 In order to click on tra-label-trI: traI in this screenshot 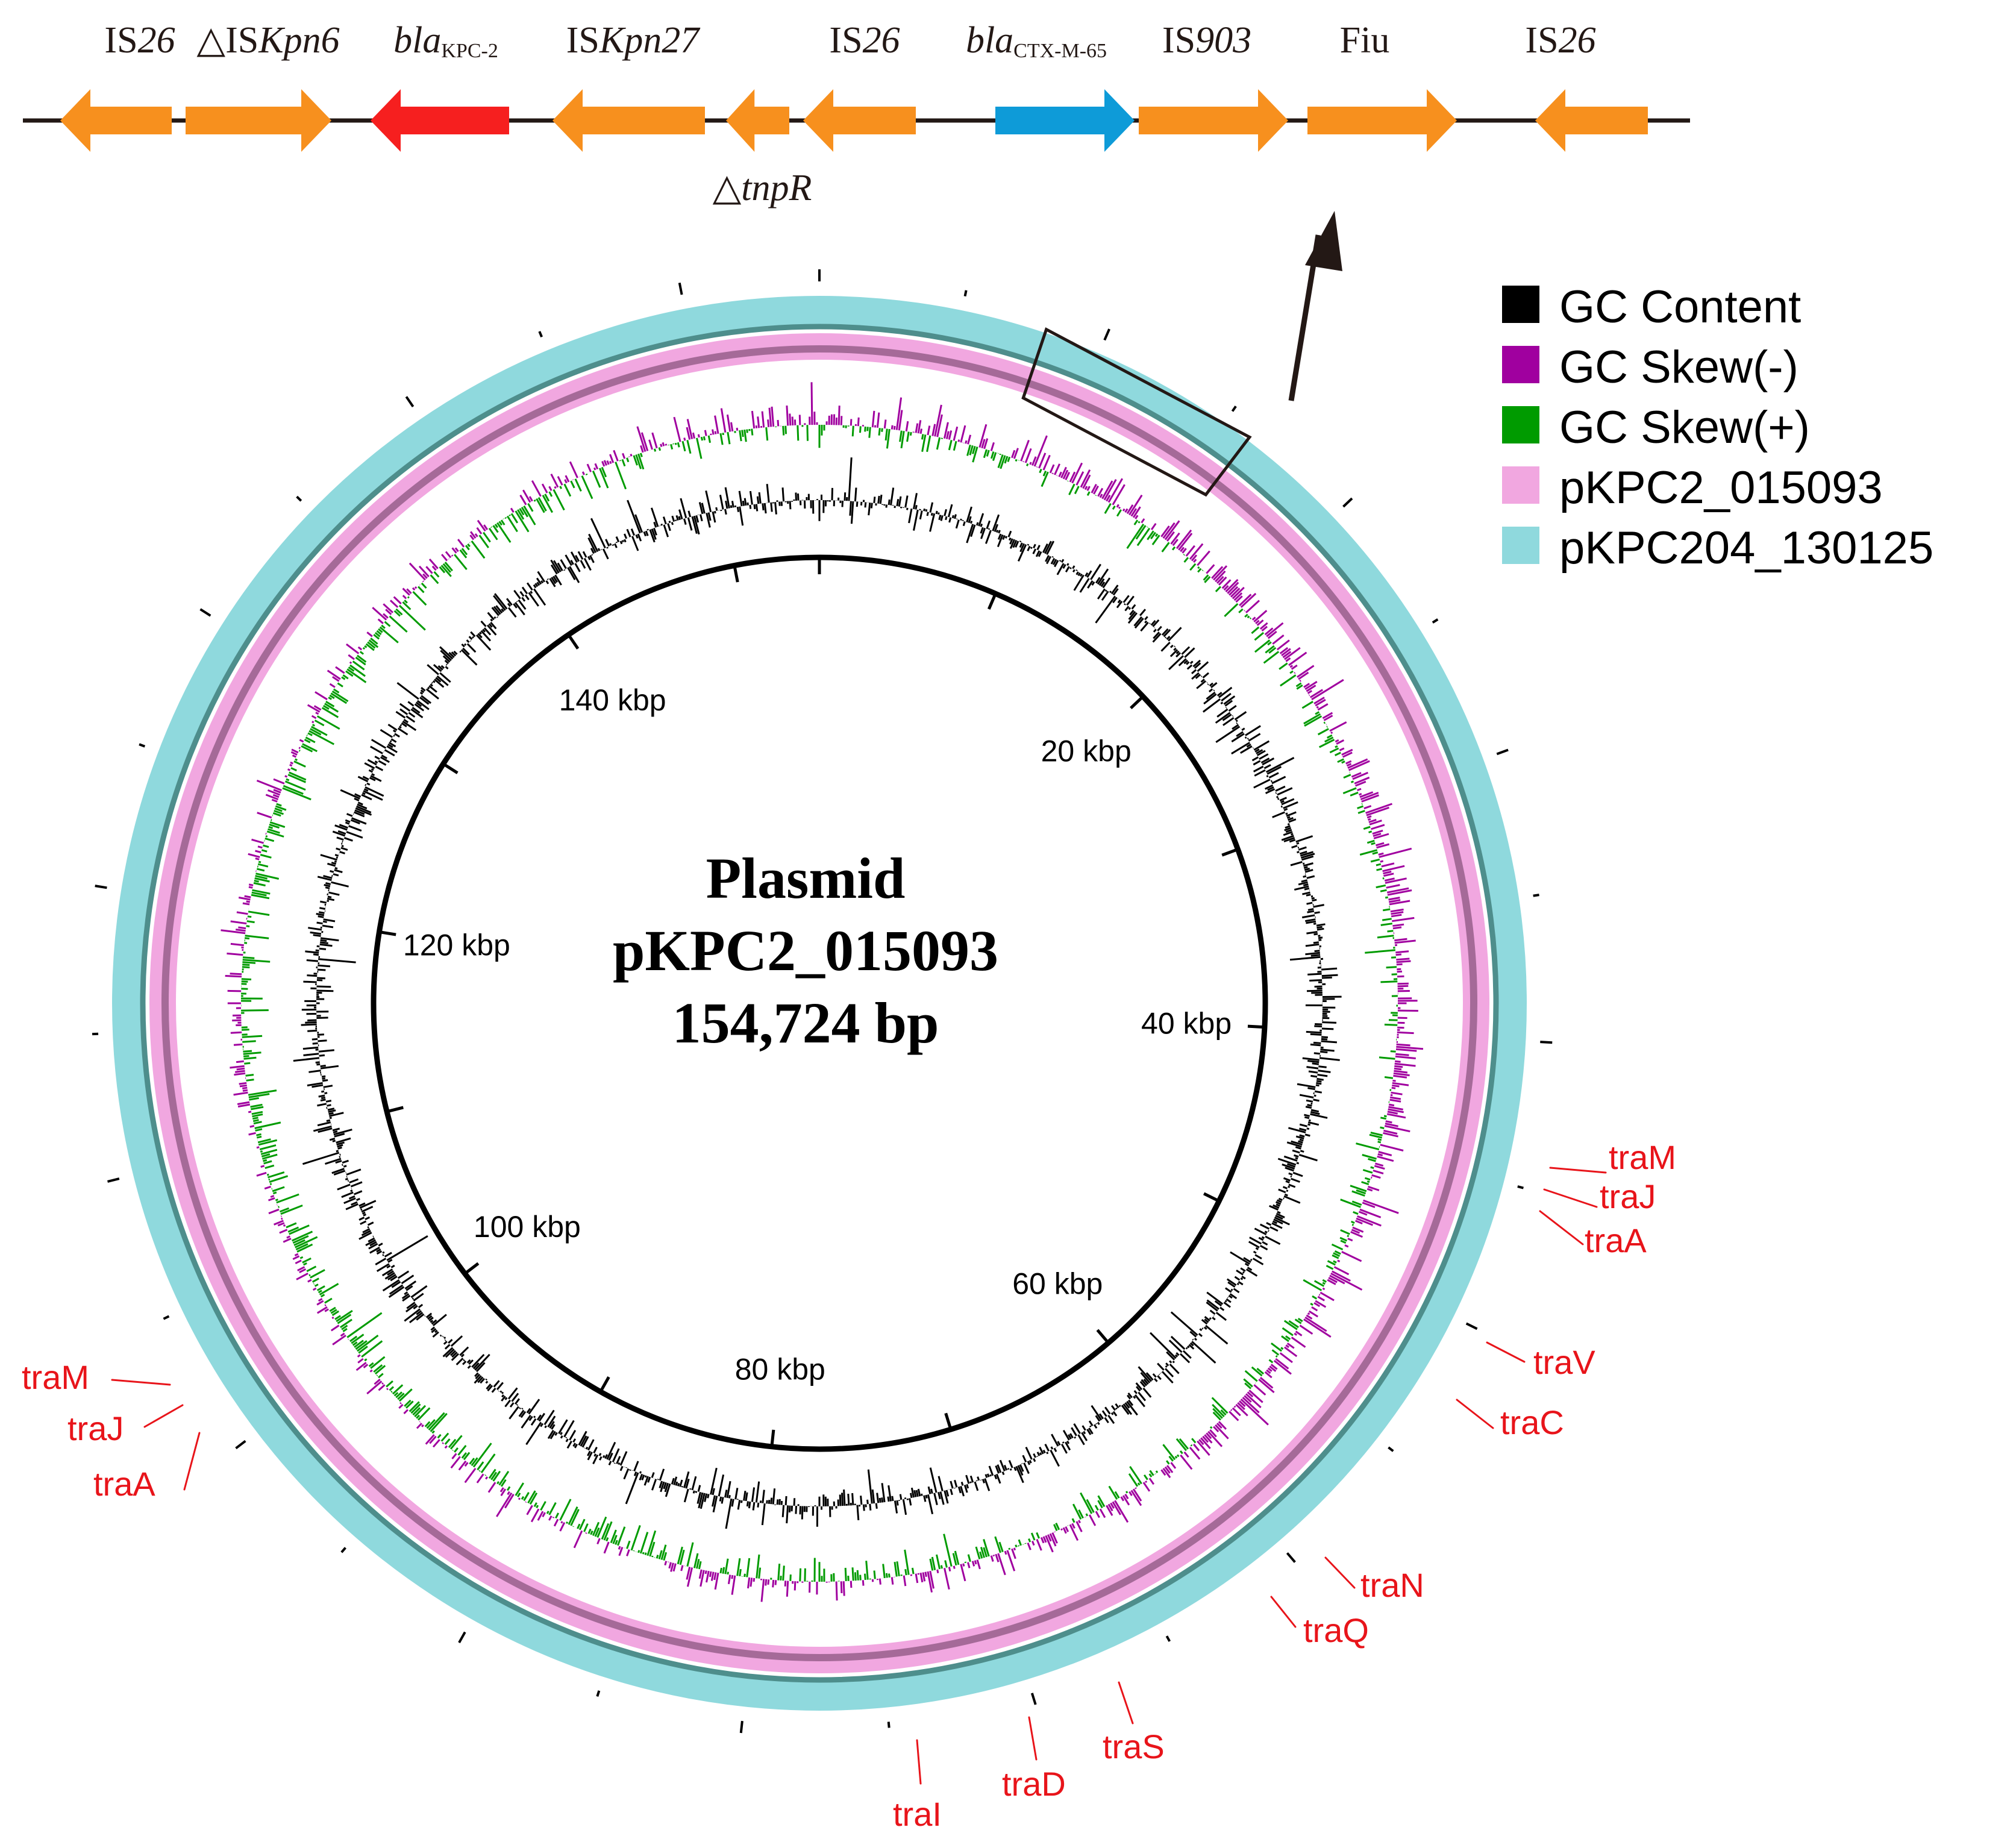, I will do `click(917, 1814)`.